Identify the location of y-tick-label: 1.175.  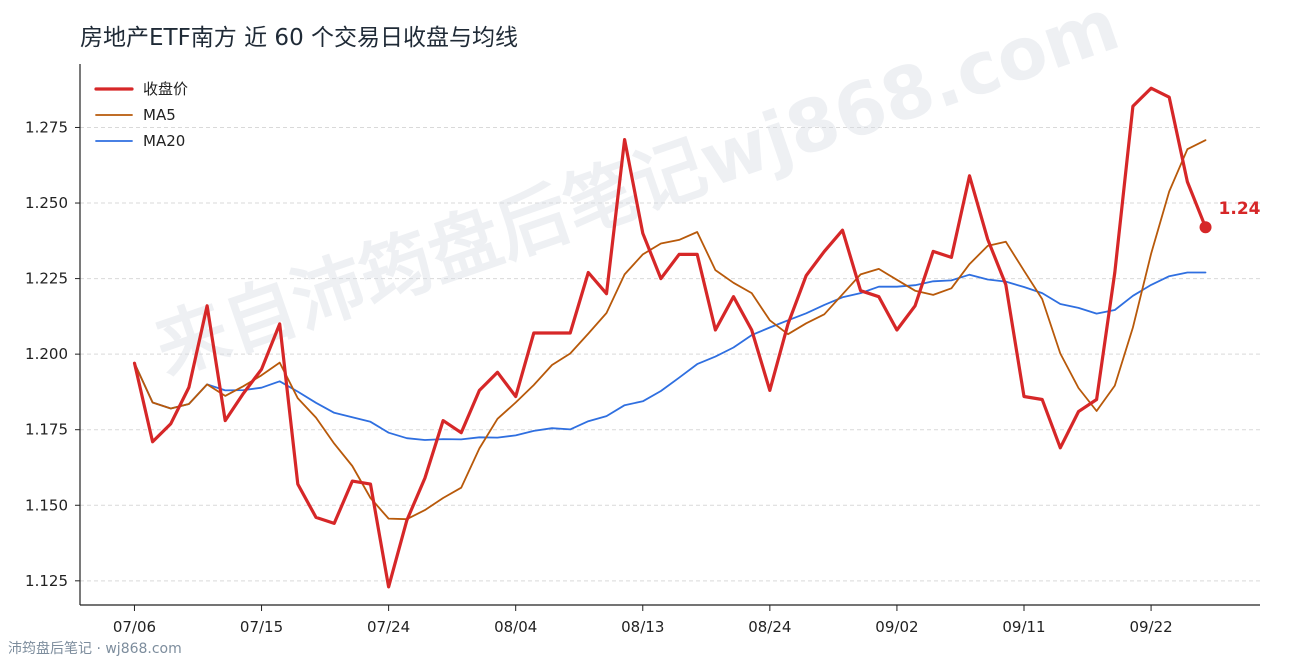
(46, 430).